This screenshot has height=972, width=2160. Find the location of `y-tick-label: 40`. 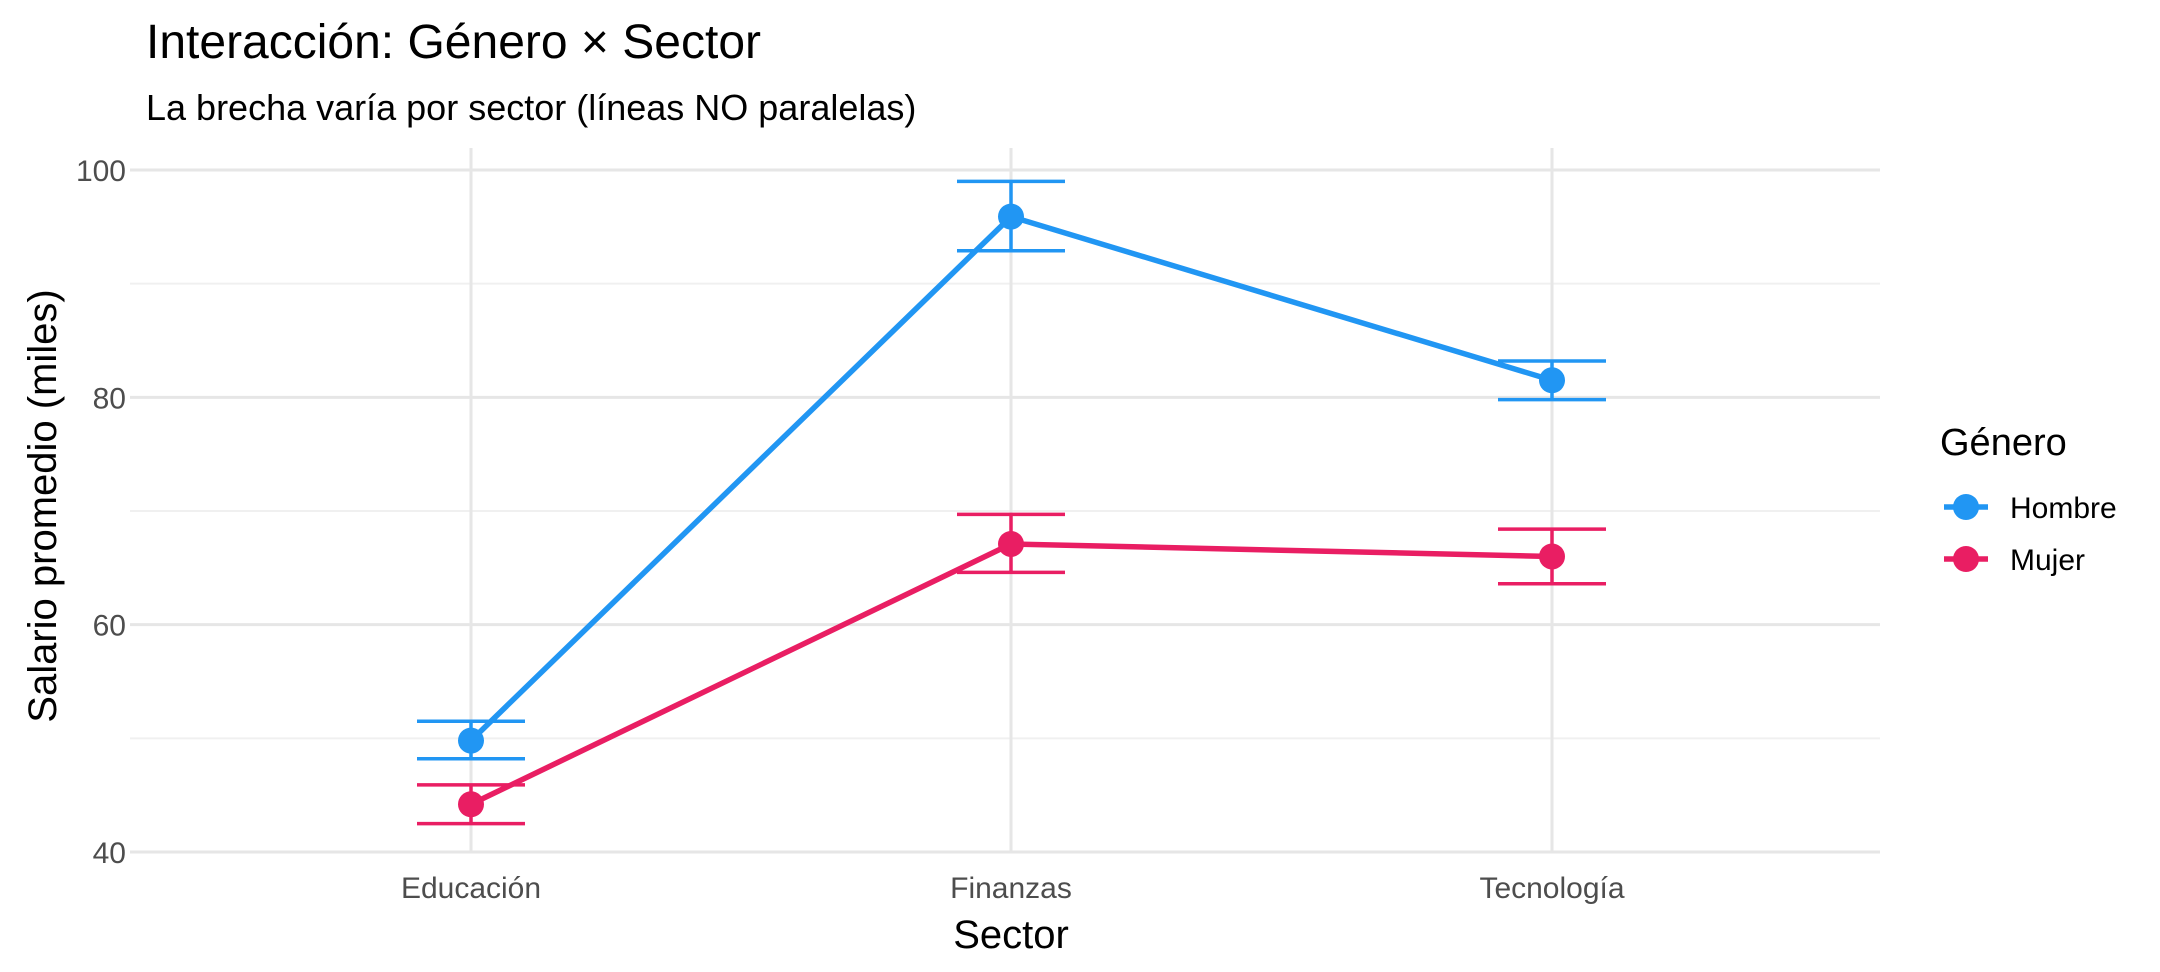

y-tick-label: 40 is located at coordinates (109, 853).